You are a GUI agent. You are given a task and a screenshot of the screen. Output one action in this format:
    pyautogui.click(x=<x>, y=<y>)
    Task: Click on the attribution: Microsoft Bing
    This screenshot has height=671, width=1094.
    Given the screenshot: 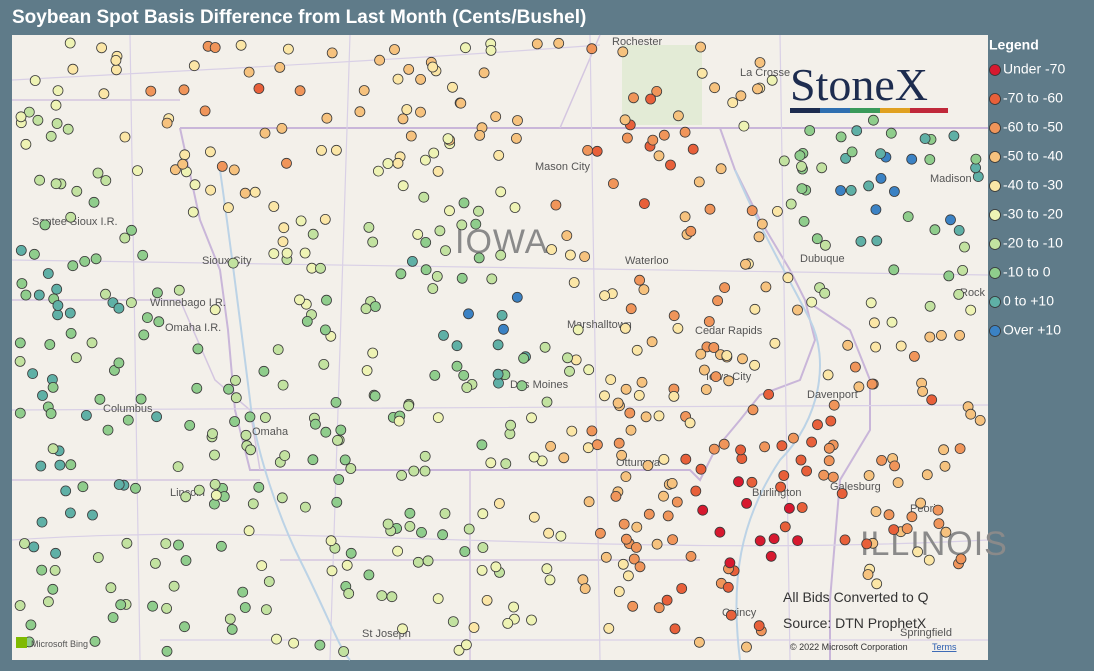 What is the action you would take?
    pyautogui.click(x=59, y=644)
    